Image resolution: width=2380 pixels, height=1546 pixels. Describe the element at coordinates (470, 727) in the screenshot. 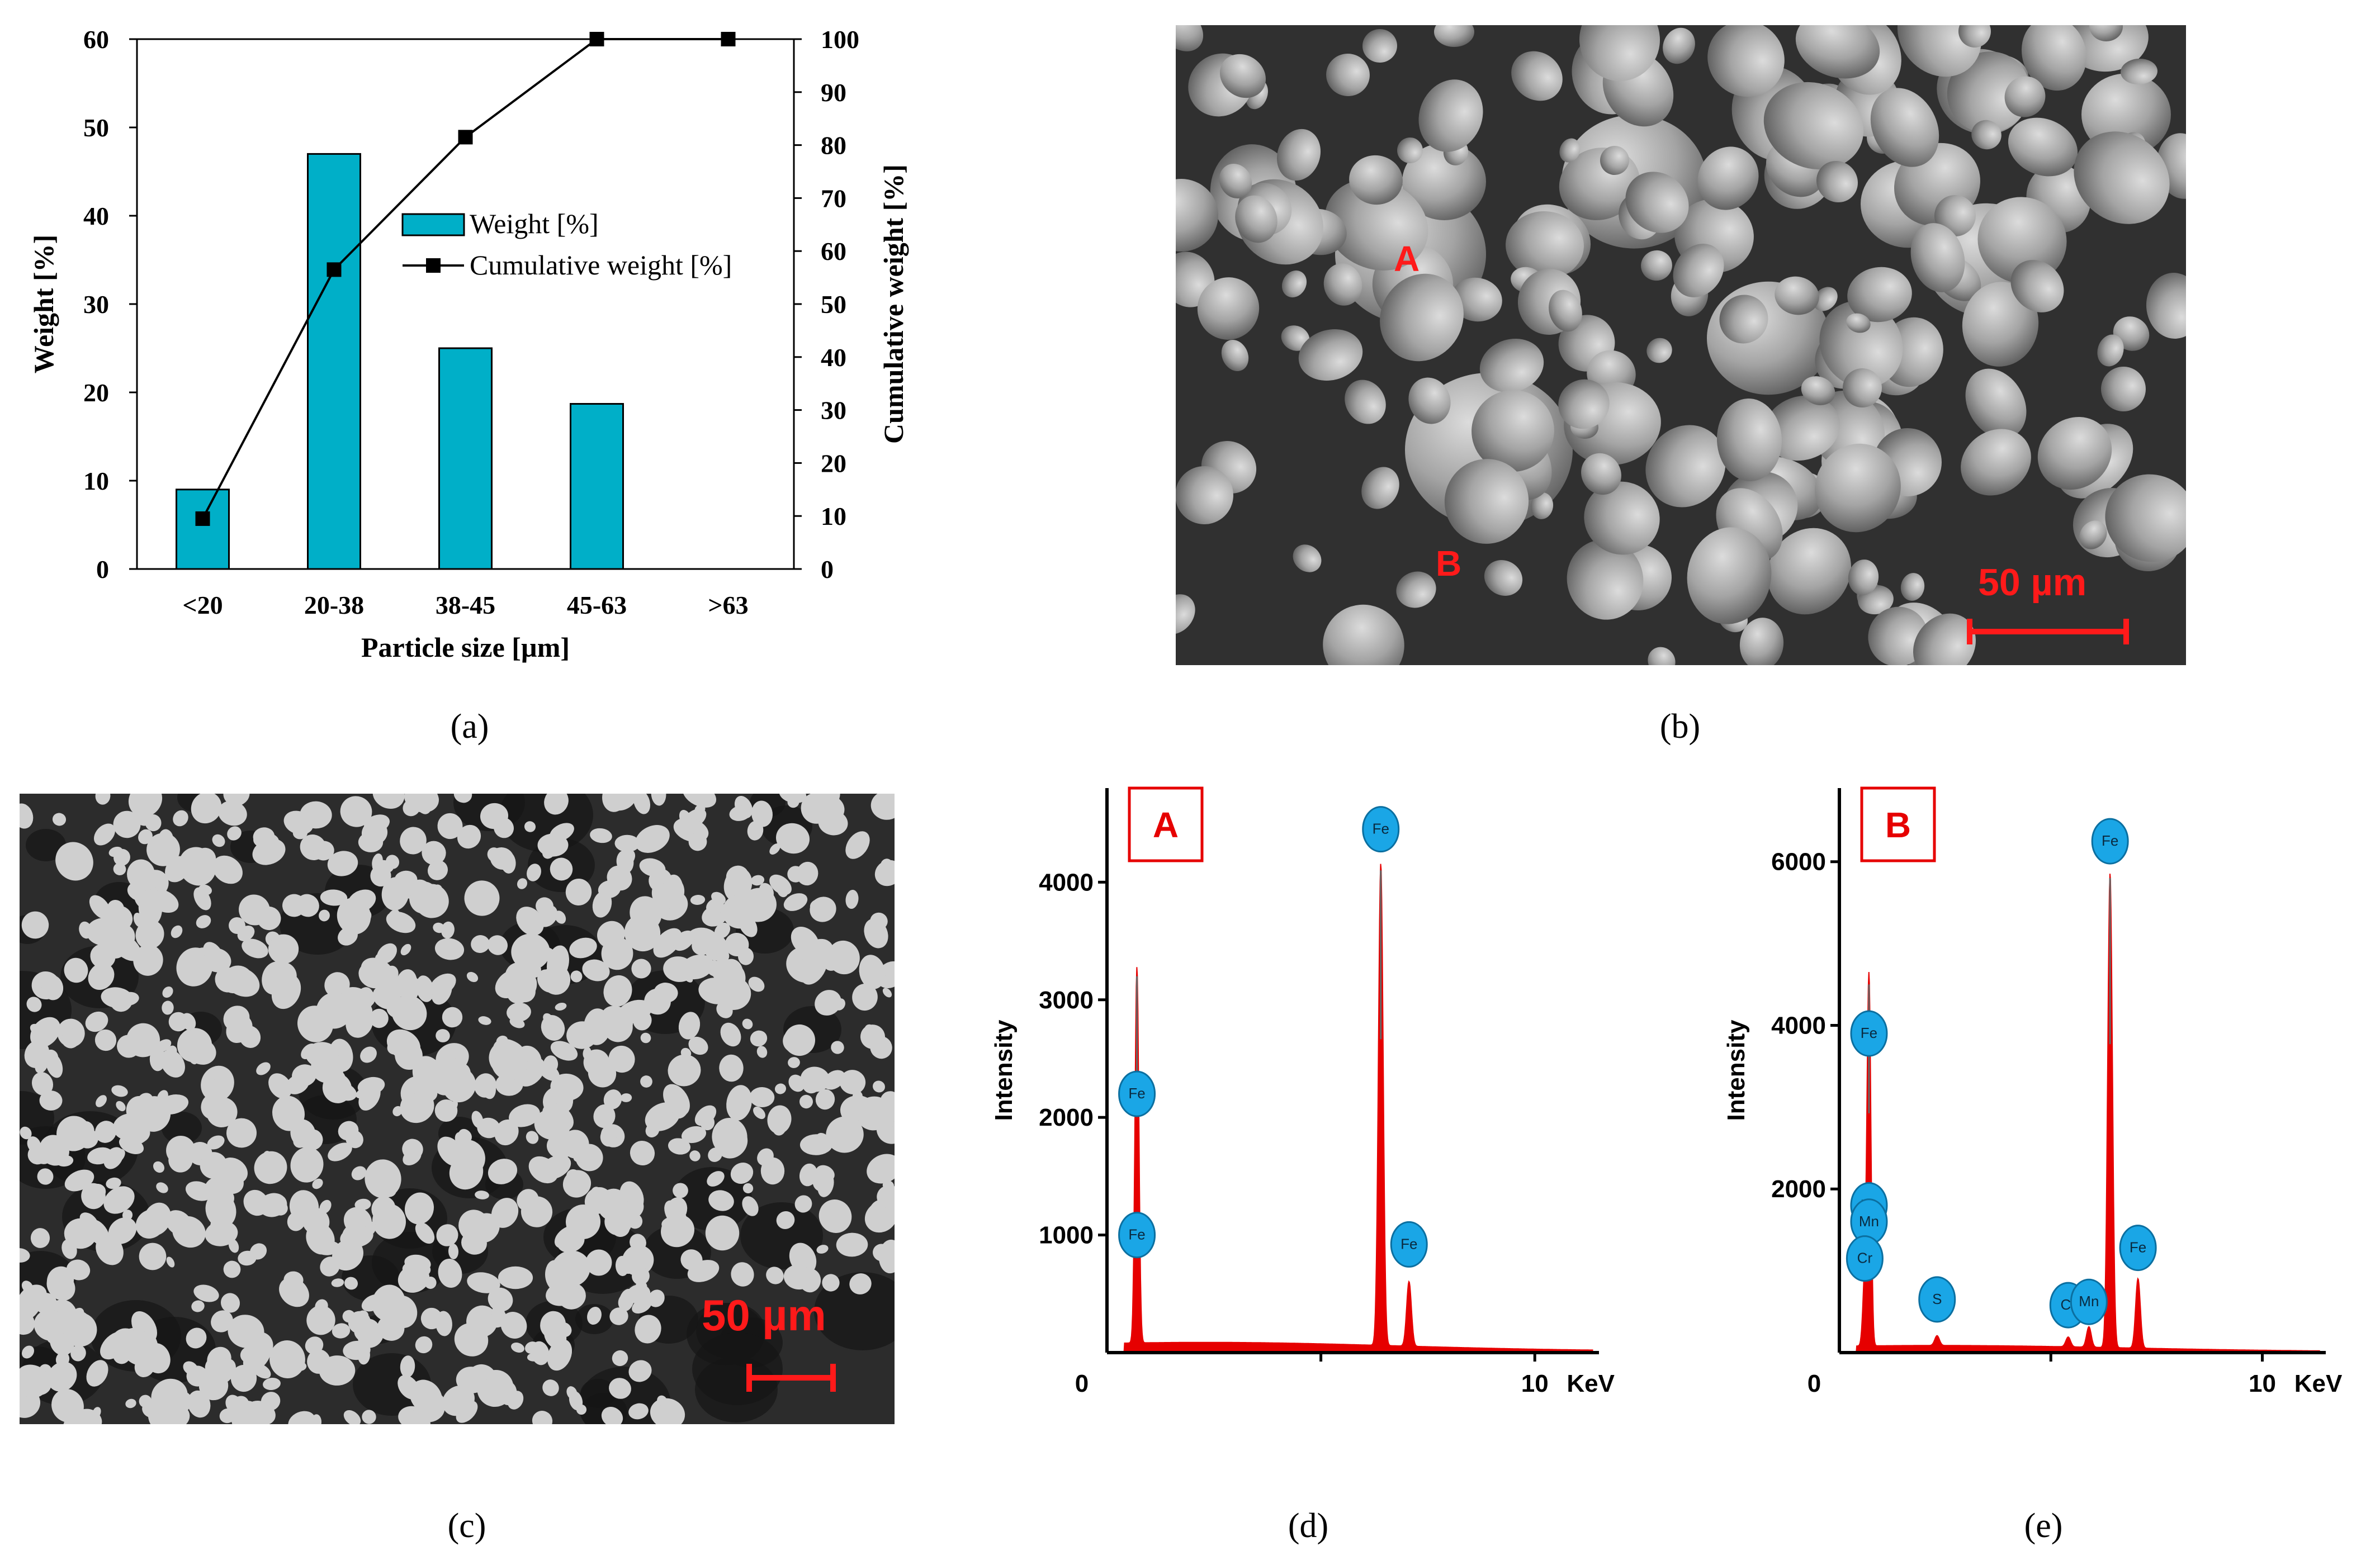

I see `panel-label-a: (a)` at that location.